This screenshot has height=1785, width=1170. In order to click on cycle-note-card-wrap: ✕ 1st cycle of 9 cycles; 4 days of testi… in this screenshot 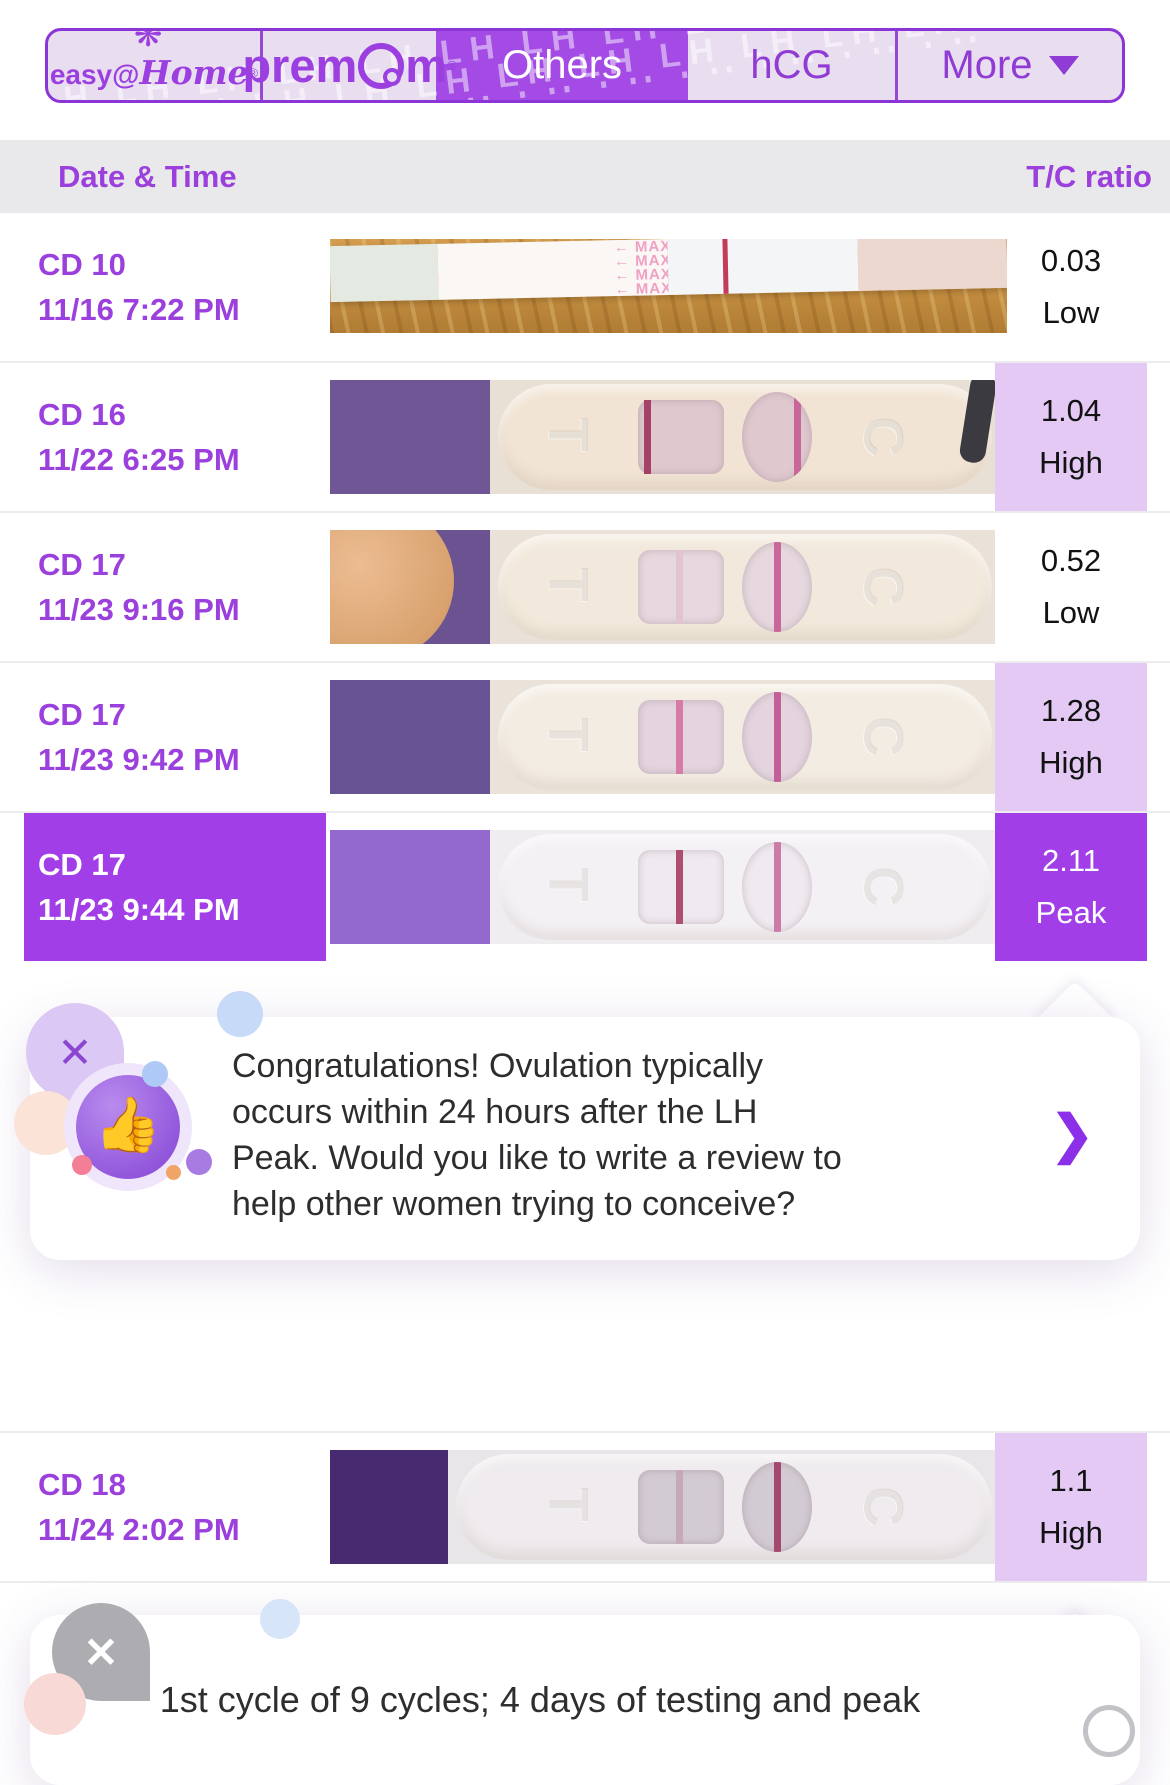, I will do `click(582, 1692)`.